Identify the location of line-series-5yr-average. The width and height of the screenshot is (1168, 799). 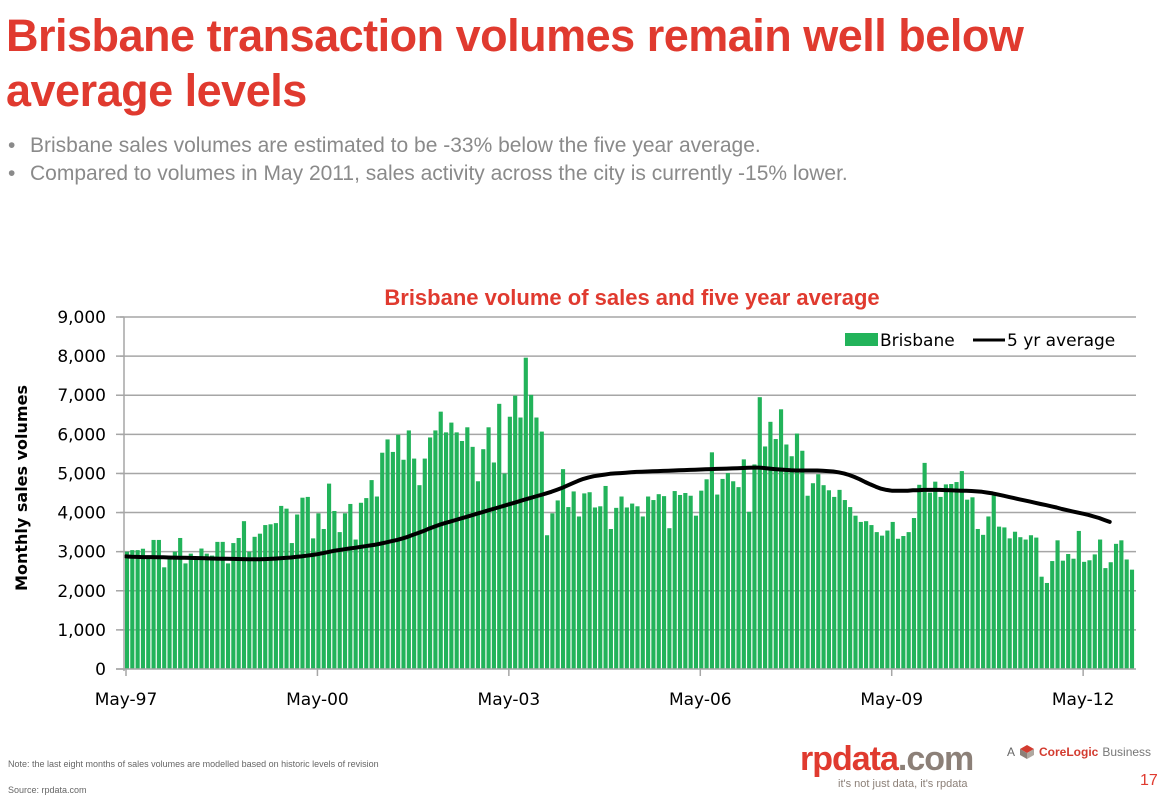
(618, 513).